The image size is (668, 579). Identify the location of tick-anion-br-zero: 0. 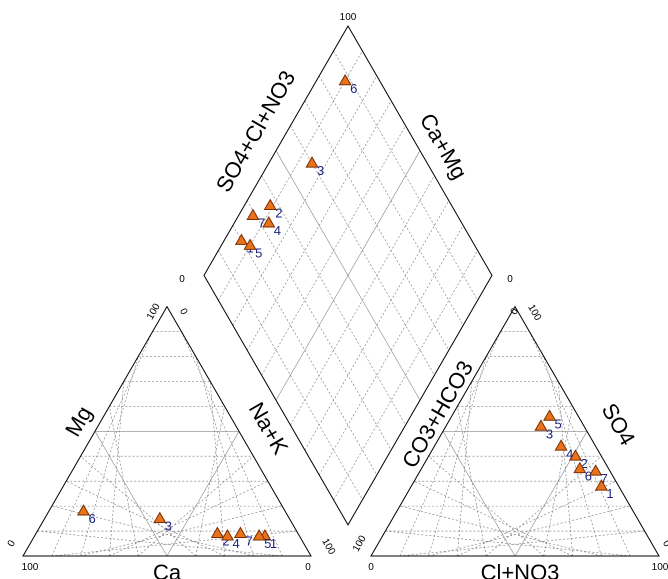
(664, 544).